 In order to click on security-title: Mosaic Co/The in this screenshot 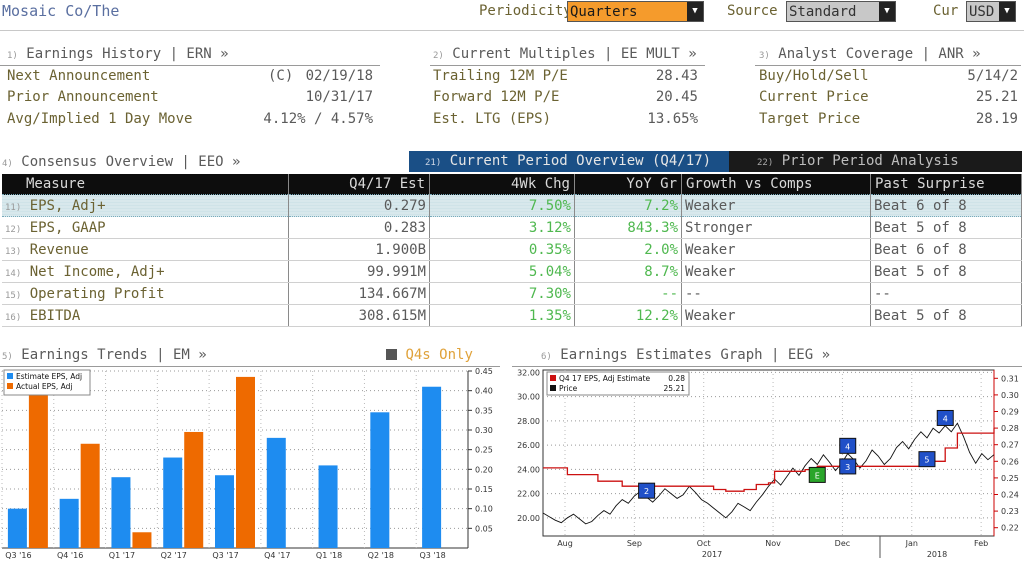, I will do `click(61, 11)`.